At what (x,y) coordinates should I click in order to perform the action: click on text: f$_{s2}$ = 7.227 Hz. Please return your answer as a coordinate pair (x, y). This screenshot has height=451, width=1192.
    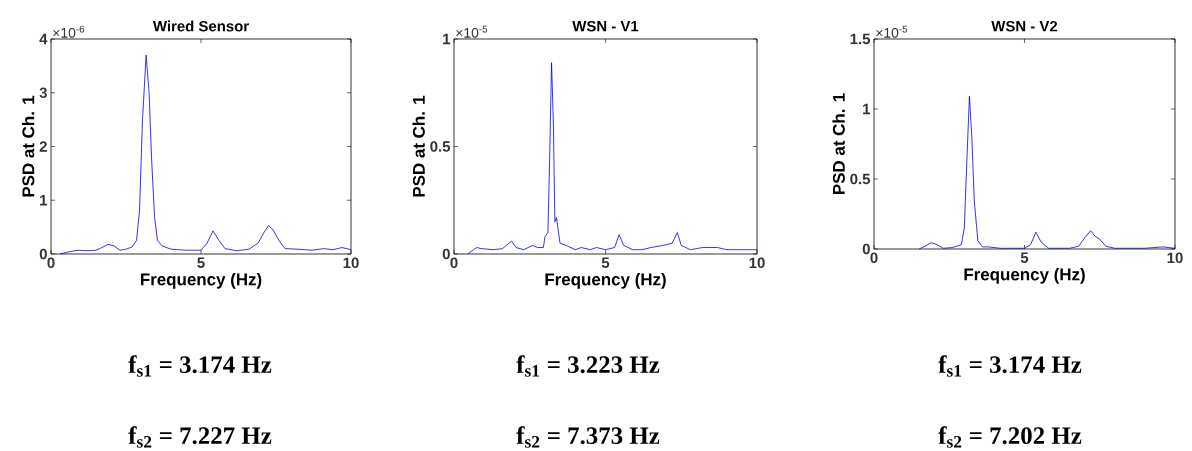
    Looking at the image, I should click on (200, 437).